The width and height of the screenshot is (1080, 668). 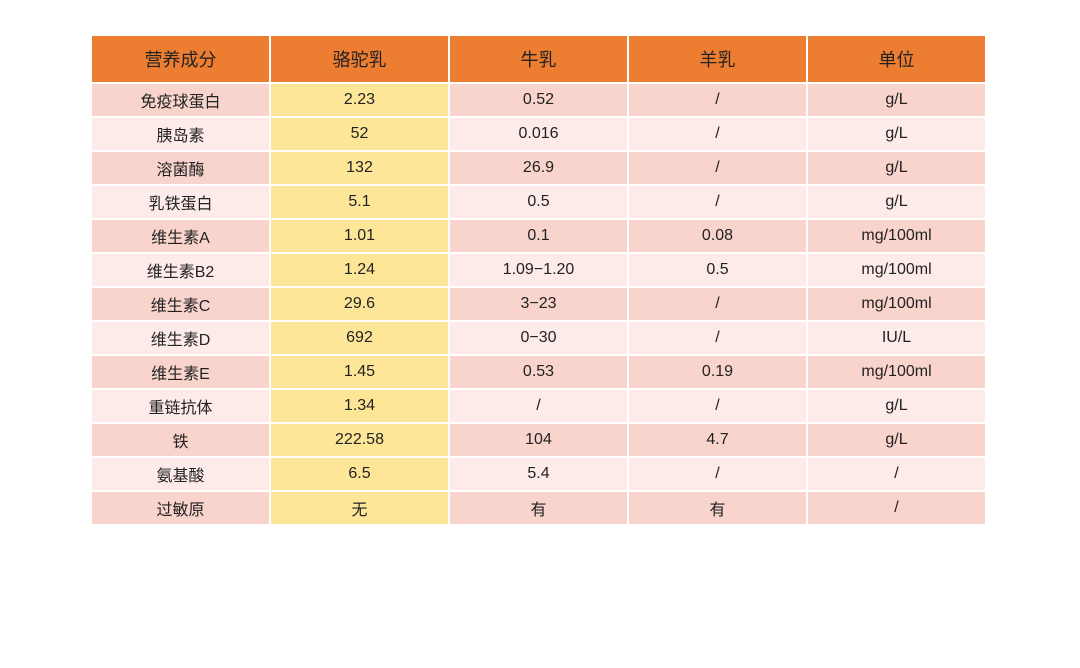 What do you see at coordinates (359, 59) in the screenshot?
I see `column-header: 骆驼乳` at bounding box center [359, 59].